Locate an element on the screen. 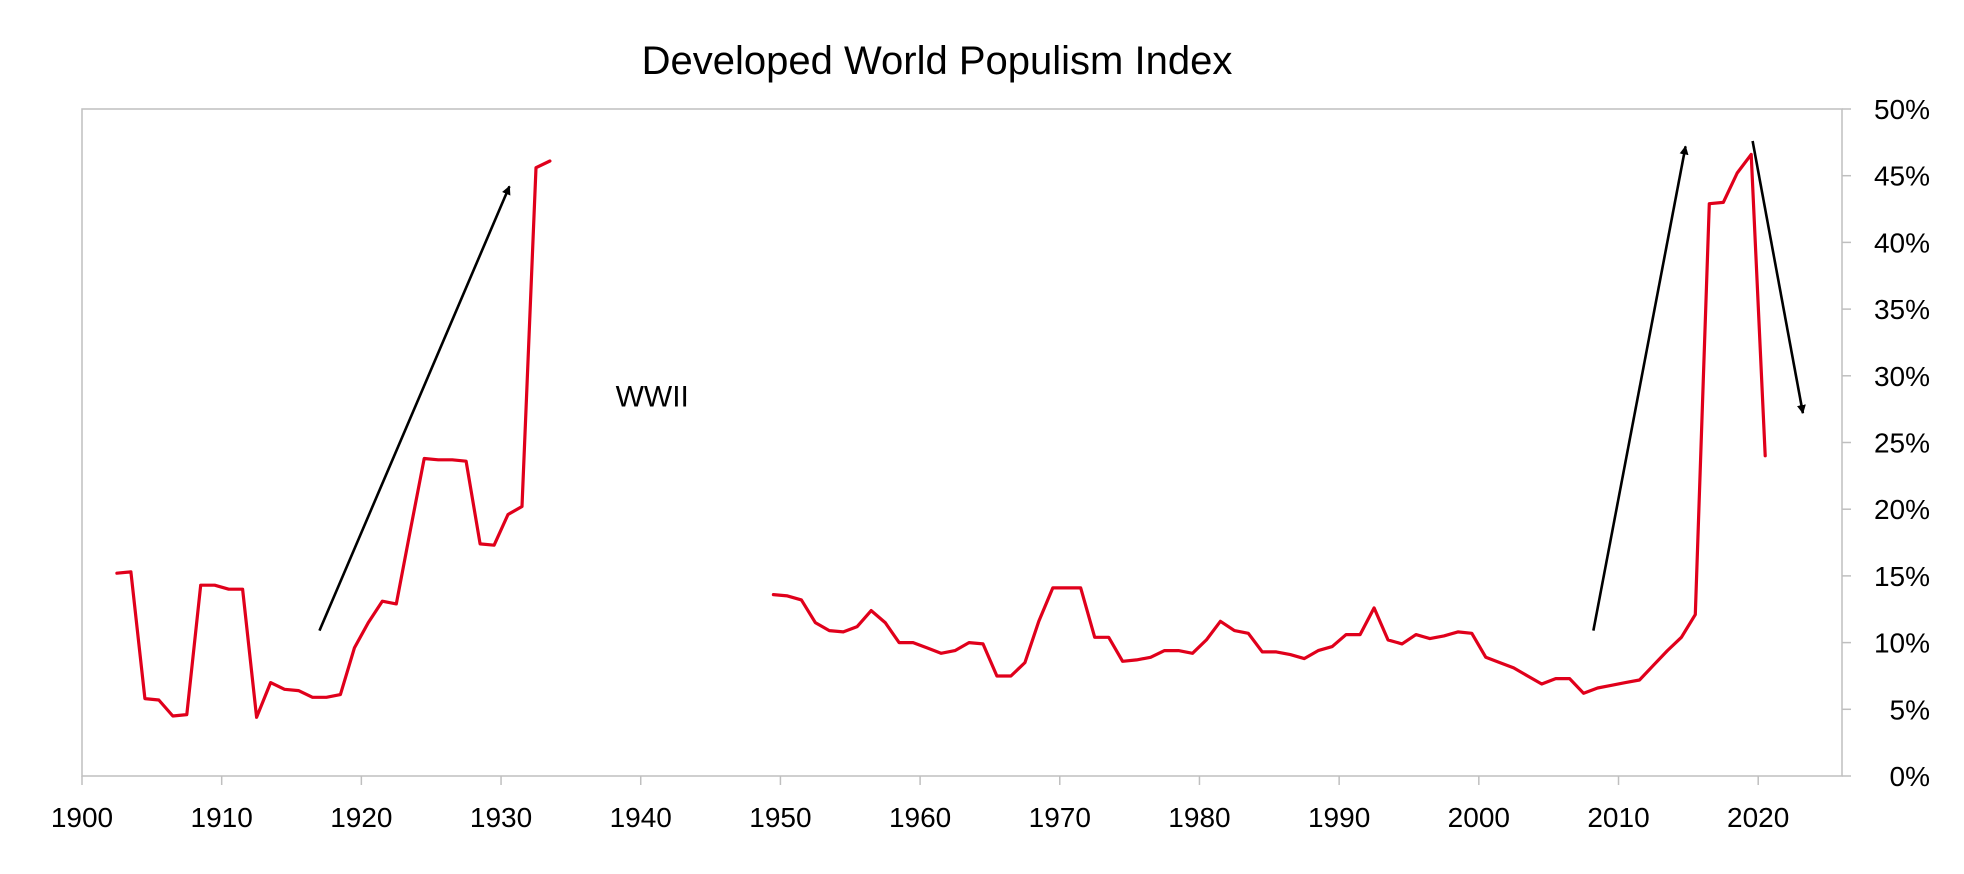 Image resolution: width=1964 pixels, height=874 pixels. y-tick-label: 15% is located at coordinates (1902, 576).